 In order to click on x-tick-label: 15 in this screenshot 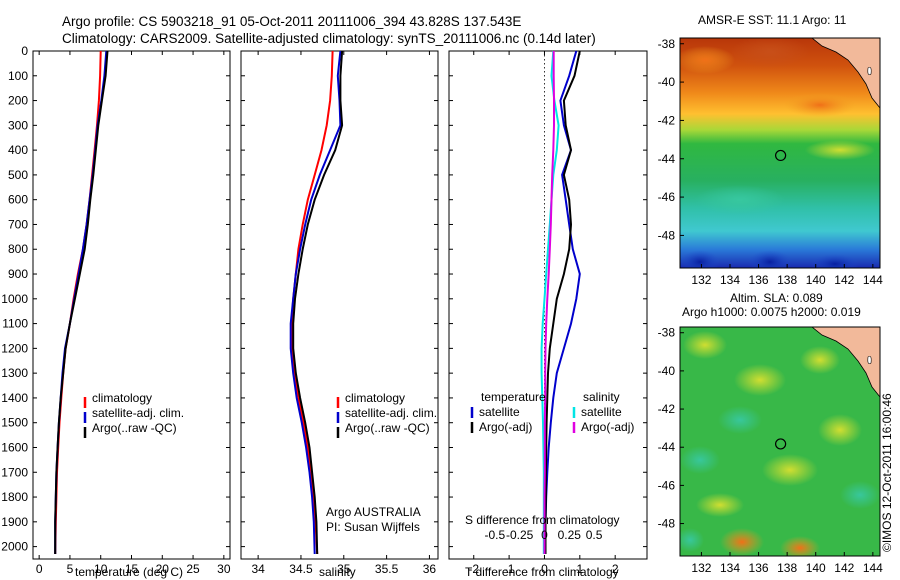, I will do `click(132, 569)`.